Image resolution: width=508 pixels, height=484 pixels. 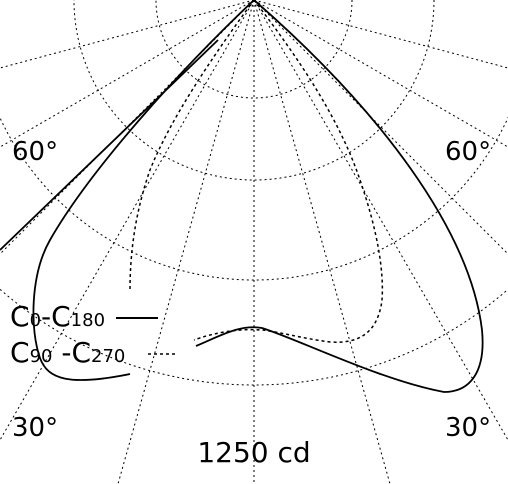 What do you see at coordinates (468, 152) in the screenshot?
I see `angle-label-60-right: 60°` at bounding box center [468, 152].